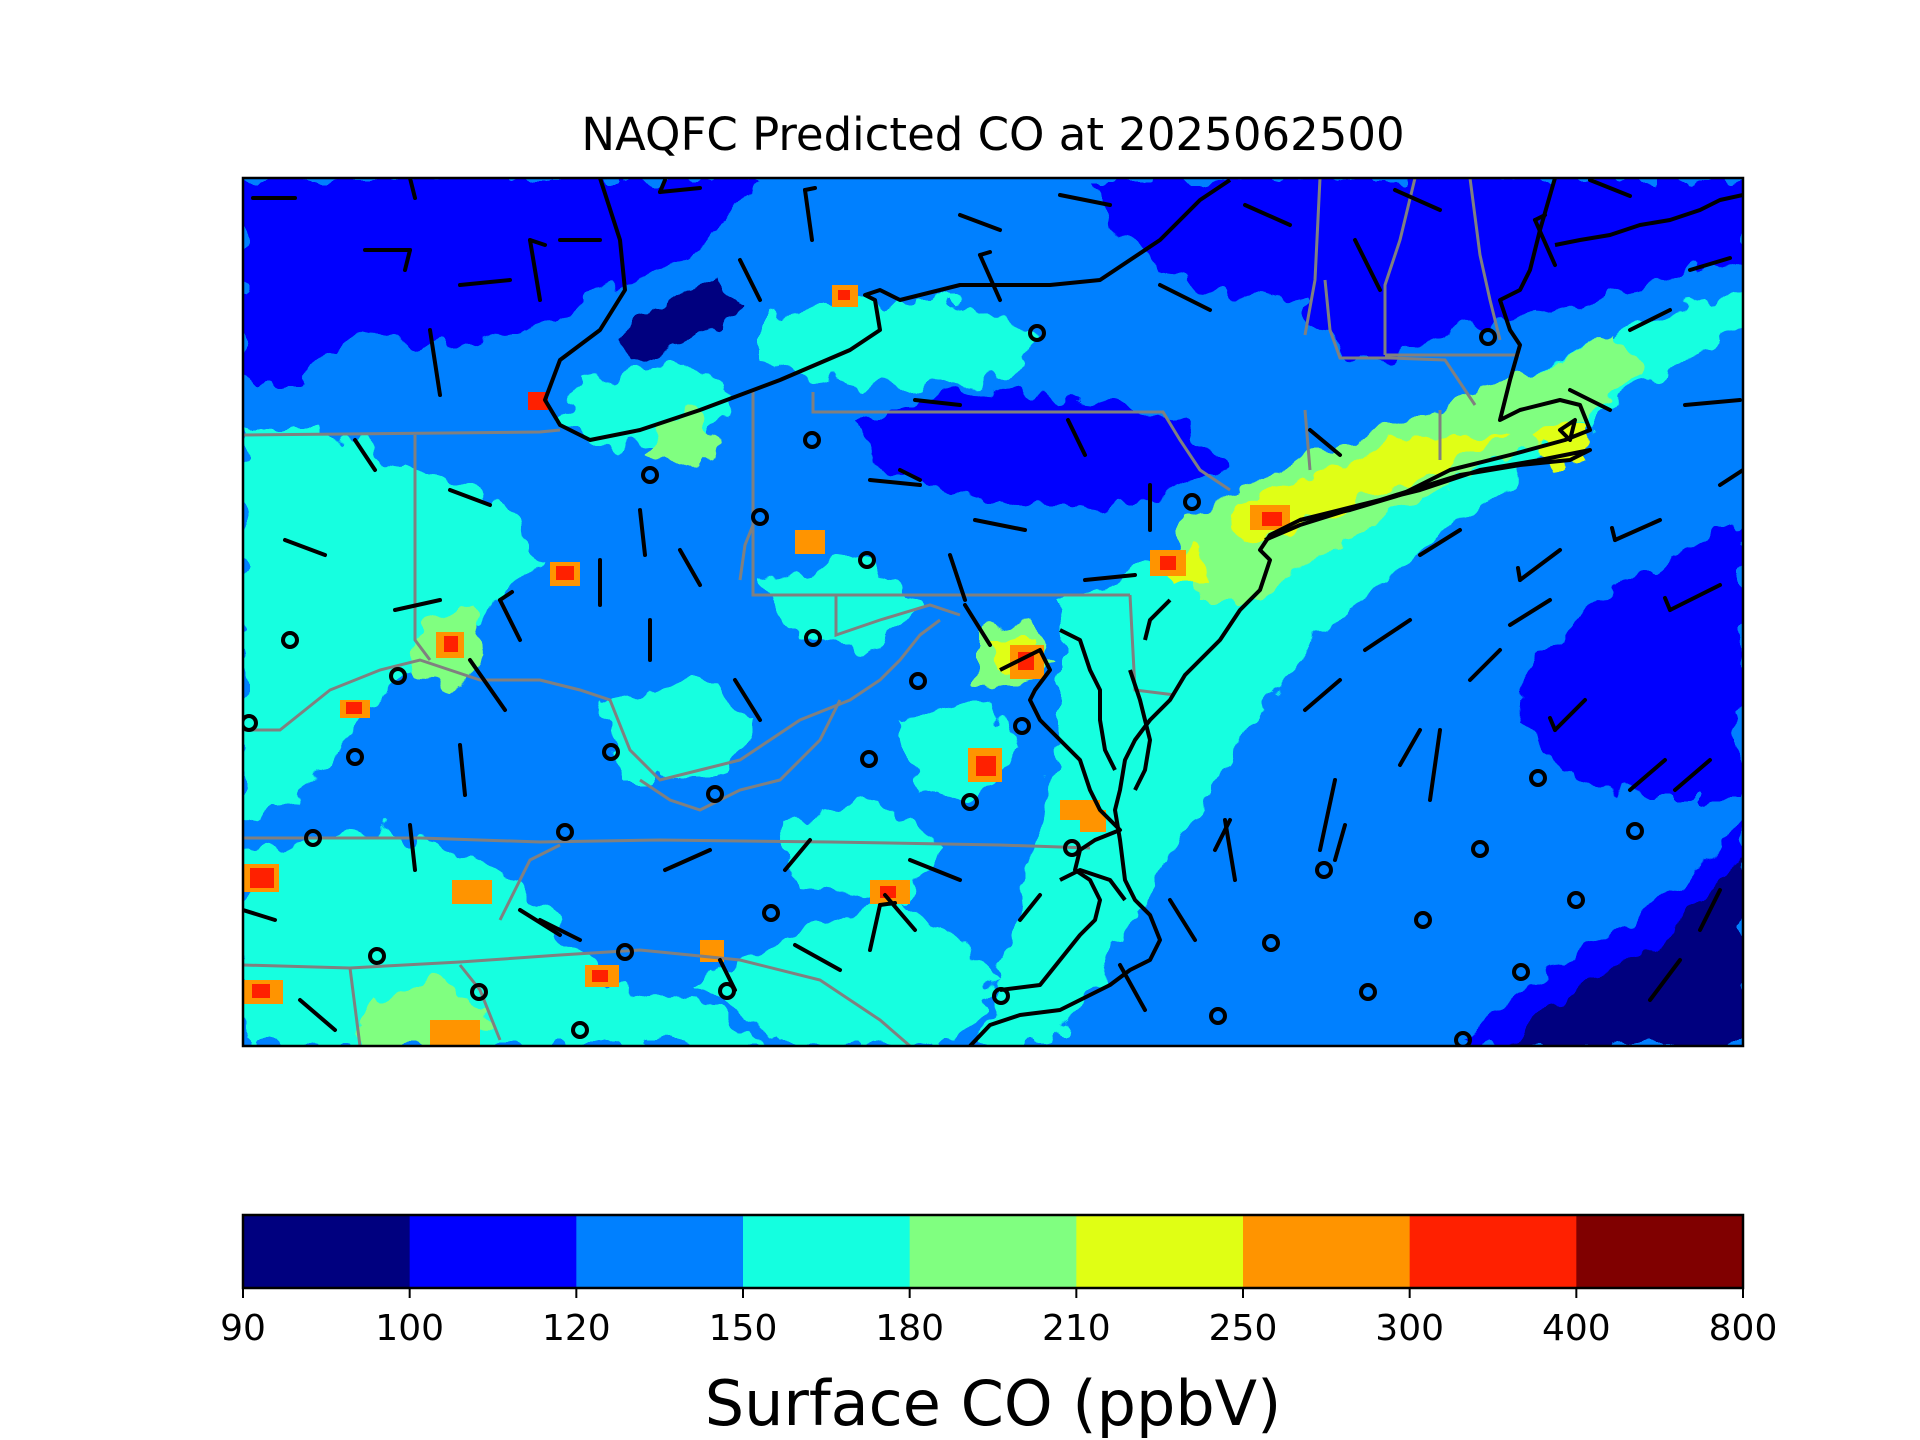 Image resolution: width=1920 pixels, height=1440 pixels. Describe the element at coordinates (1743, 1328) in the screenshot. I see `colorbar-tick-label: 800` at that location.